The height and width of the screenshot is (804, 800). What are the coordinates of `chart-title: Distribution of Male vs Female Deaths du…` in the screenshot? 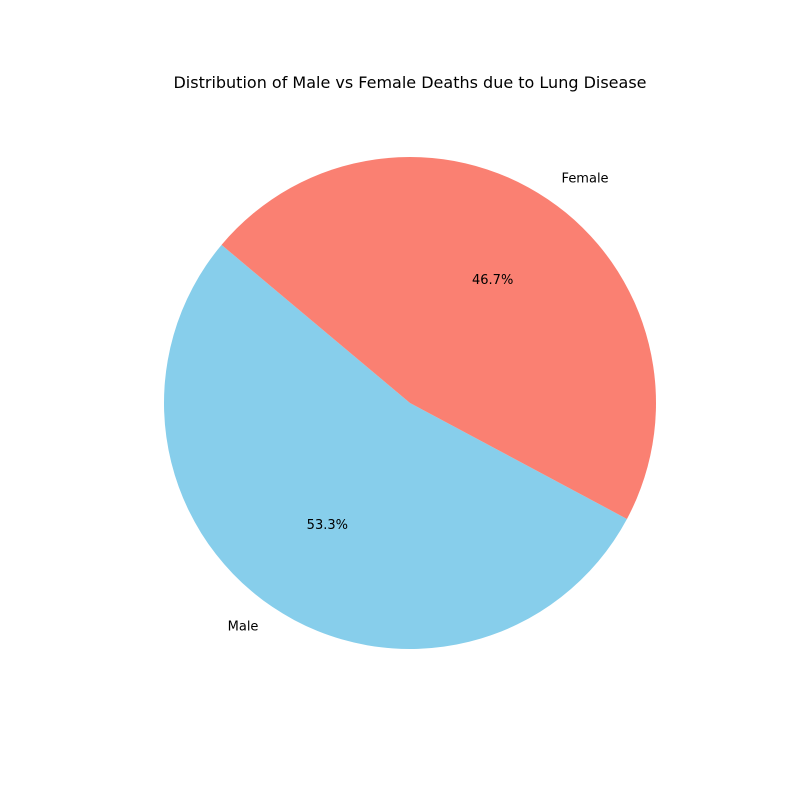 It's located at (409, 82).